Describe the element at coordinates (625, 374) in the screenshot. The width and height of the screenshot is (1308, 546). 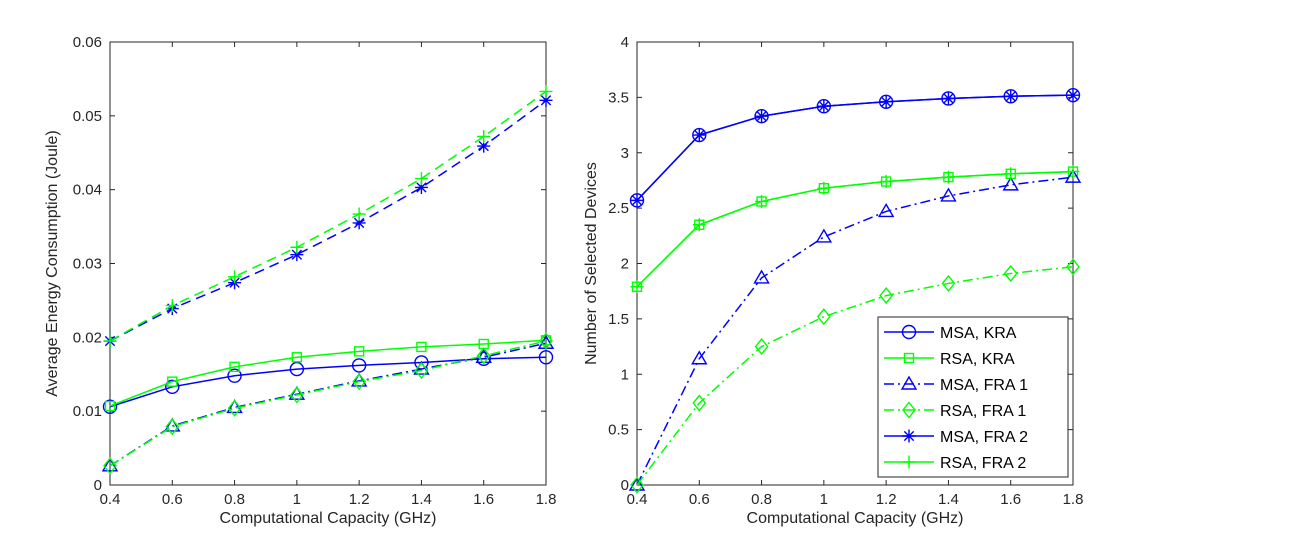
I see `y-tick-label: 1` at that location.